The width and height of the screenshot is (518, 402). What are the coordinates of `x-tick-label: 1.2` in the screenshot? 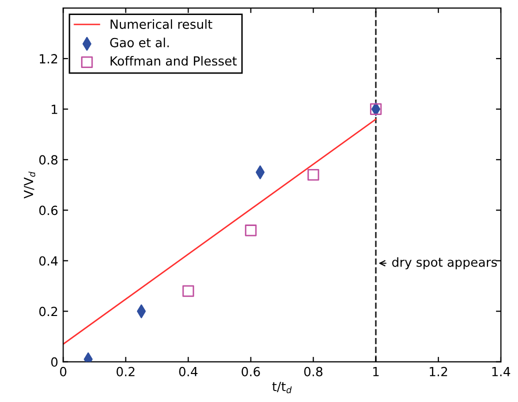 It's located at (439, 371).